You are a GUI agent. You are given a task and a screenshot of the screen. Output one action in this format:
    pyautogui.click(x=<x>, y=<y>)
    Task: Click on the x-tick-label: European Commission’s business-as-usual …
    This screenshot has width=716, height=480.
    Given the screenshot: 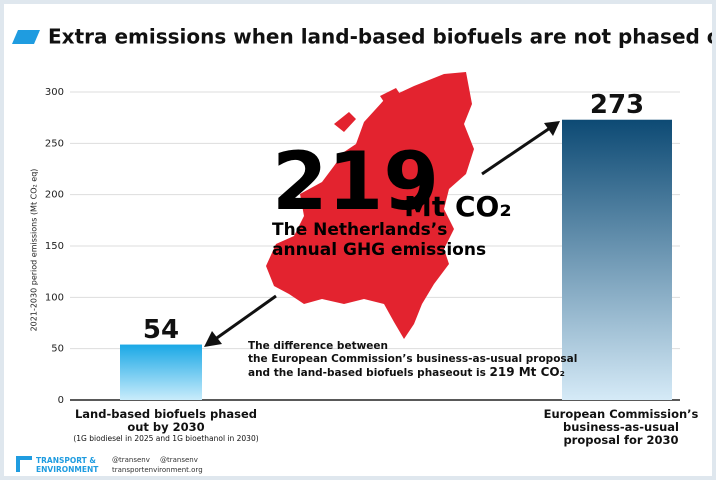 What is the action you would take?
    pyautogui.click(x=621, y=427)
    